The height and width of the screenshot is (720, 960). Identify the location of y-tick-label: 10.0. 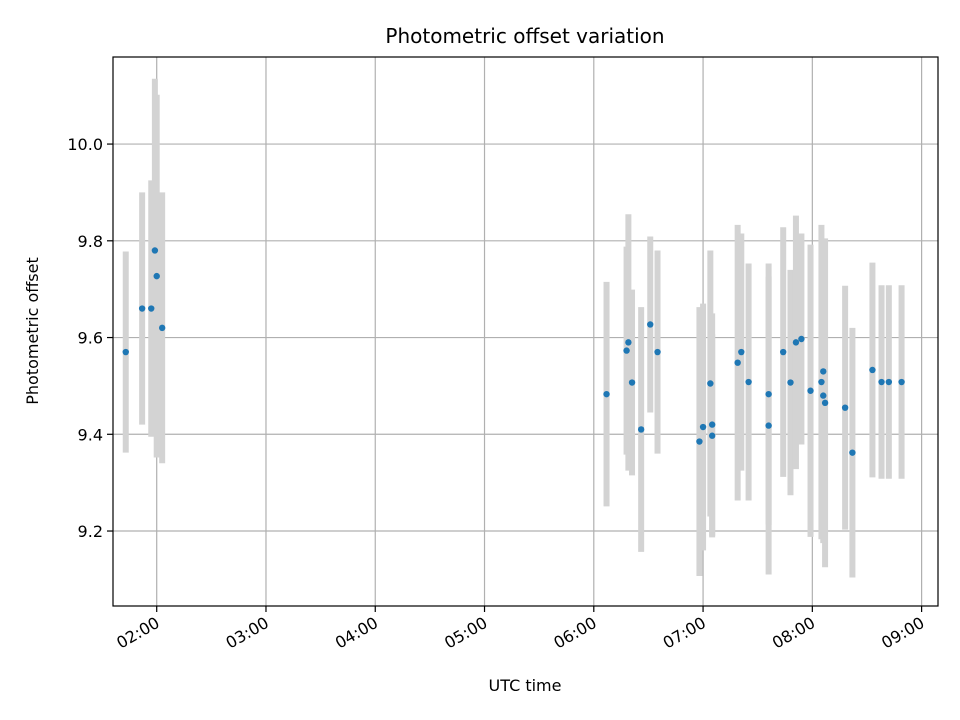
(85, 144).